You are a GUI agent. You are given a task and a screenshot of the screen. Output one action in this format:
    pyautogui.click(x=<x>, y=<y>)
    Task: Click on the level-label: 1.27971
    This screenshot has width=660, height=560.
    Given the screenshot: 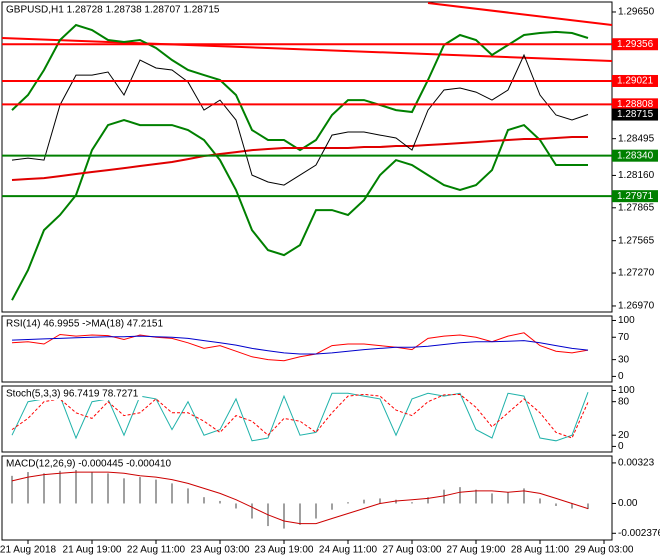 What is the action you would take?
    pyautogui.click(x=635, y=196)
    